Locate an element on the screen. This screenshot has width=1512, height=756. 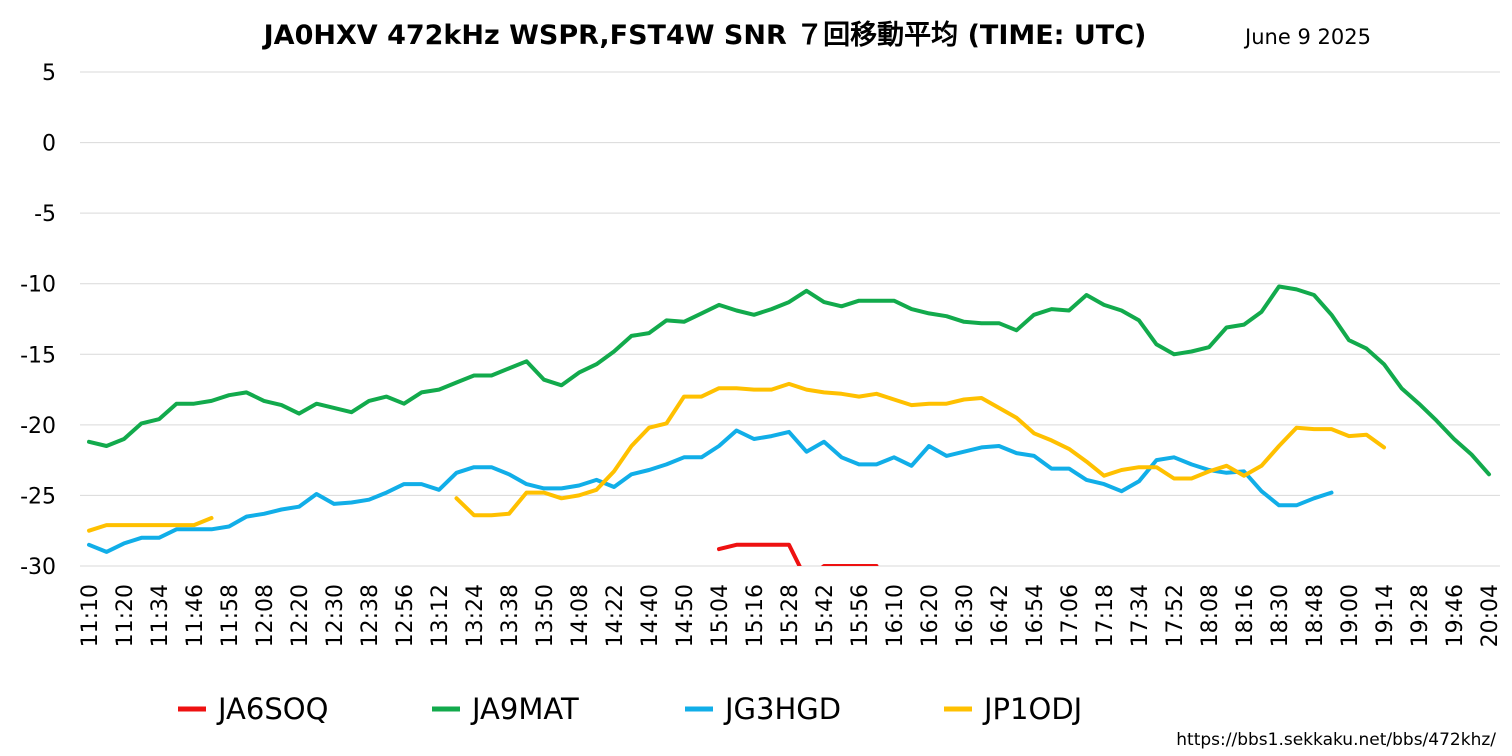
x-tick-label: 11:20 is located at coordinates (125, 615).